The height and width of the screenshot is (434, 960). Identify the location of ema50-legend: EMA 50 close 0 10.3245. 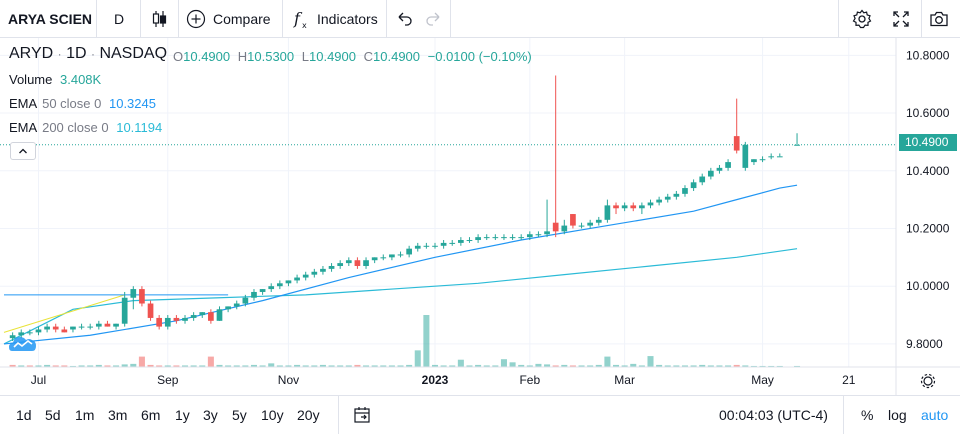
(82, 103).